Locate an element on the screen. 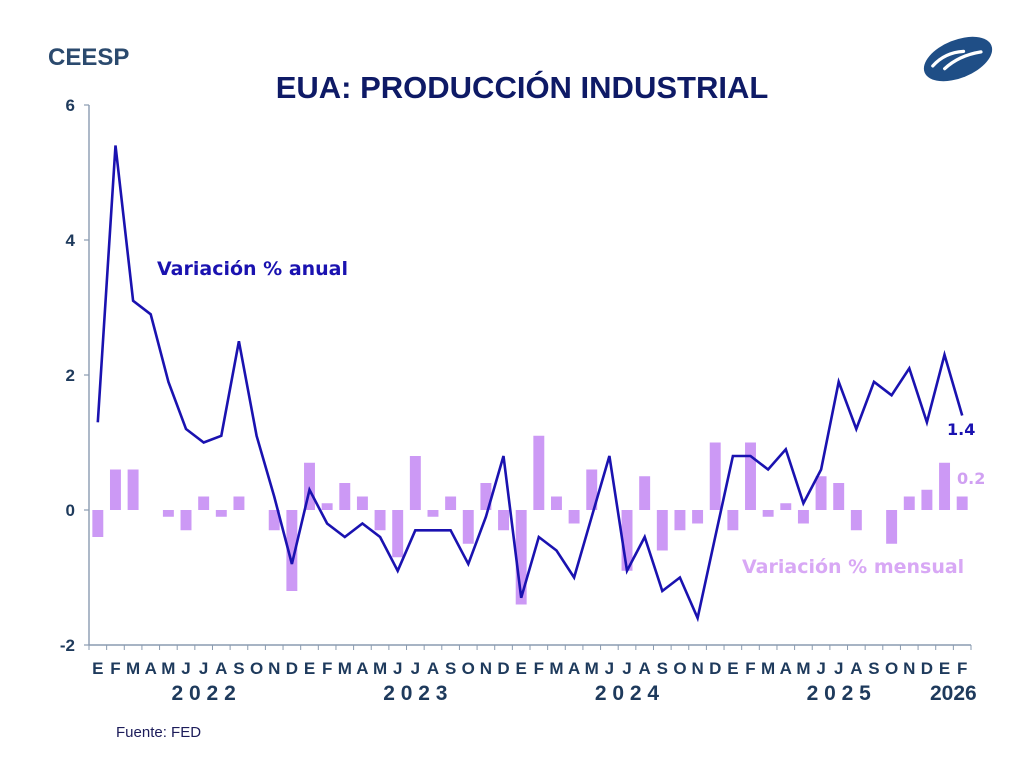 The image size is (1024, 779). monthly-series-annotation: Variación % mensual is located at coordinates (853, 567).